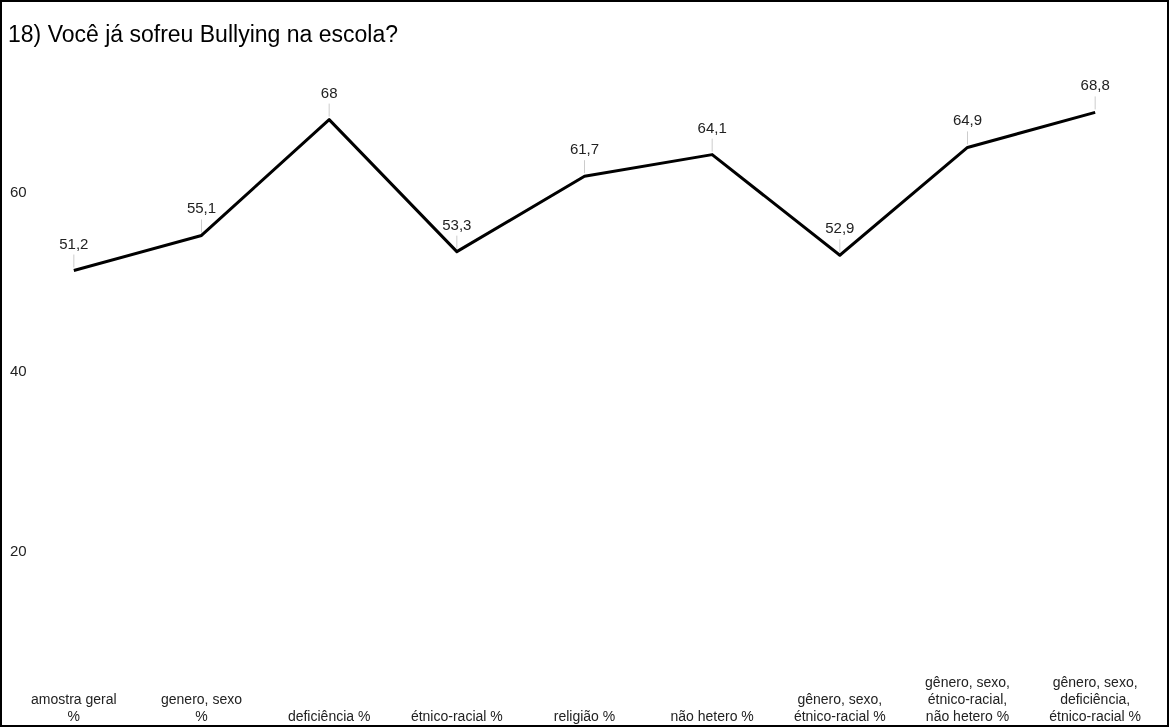 This screenshot has height=727, width=1169. What do you see at coordinates (456, 716) in the screenshot?
I see `x-tick-label: étnico-racial %` at bounding box center [456, 716].